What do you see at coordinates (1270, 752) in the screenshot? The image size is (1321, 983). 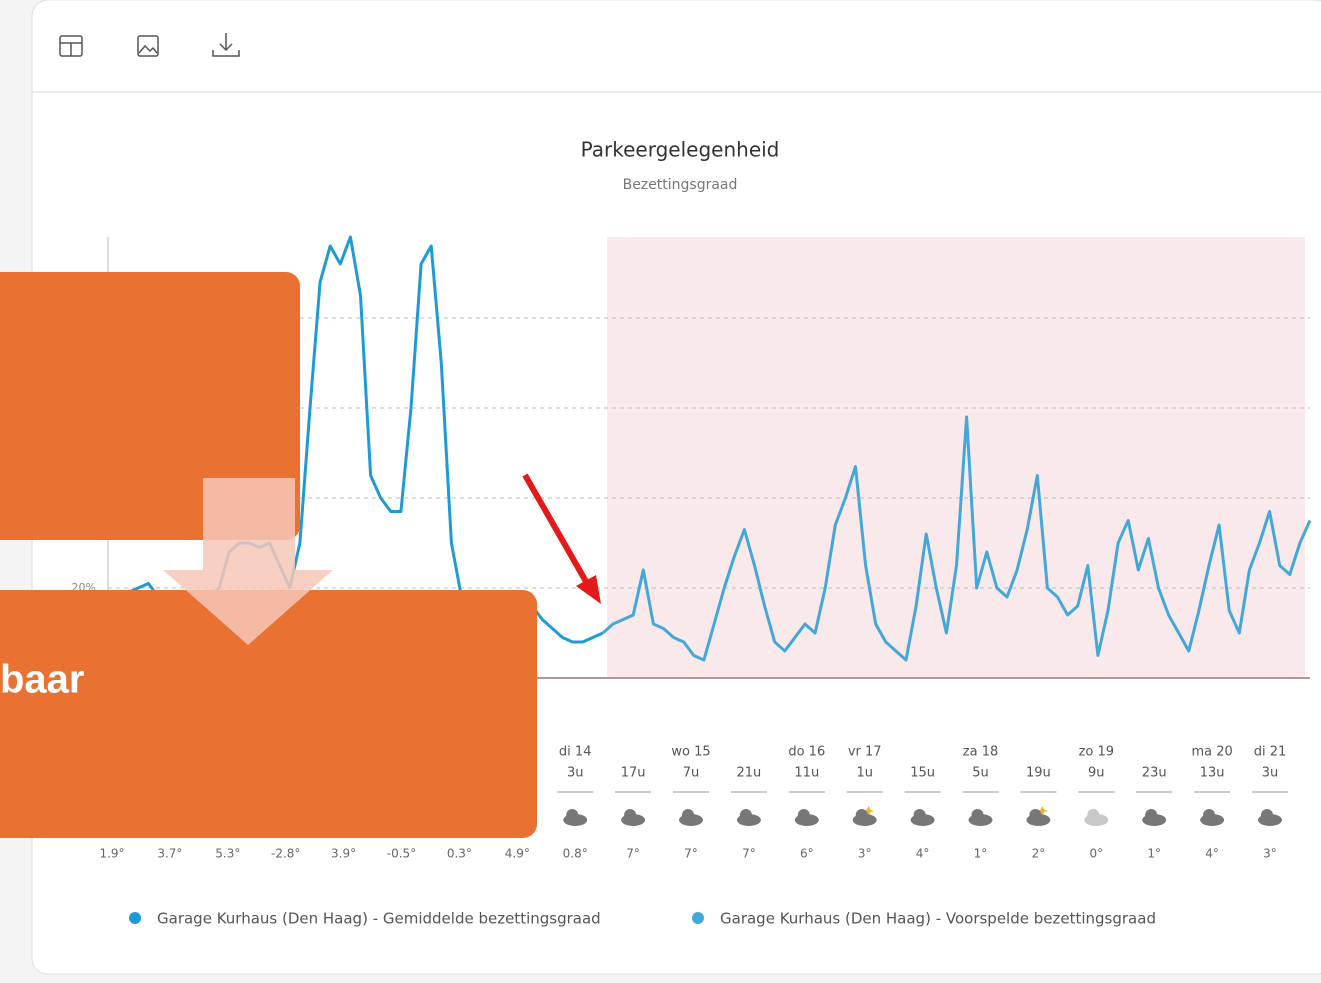 I see `x-day-label: di 21` at bounding box center [1270, 752].